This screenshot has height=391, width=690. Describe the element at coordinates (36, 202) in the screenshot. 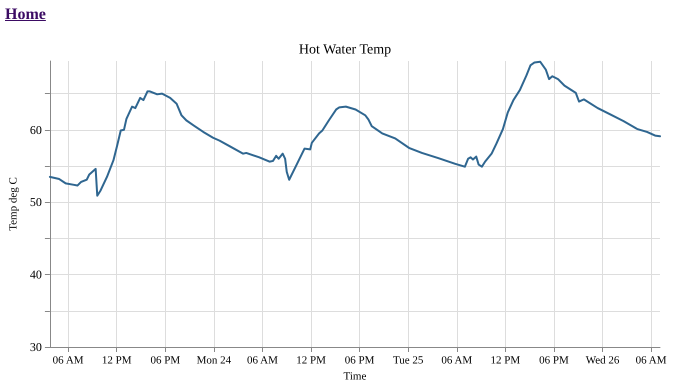

I see `y-tick-label: 50` at that location.